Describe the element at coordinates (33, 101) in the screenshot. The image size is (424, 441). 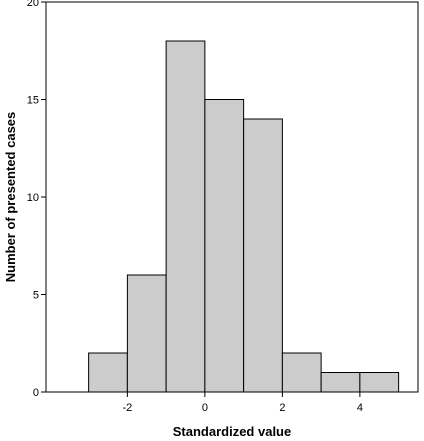
I see `y-tick-label: 15` at that location.